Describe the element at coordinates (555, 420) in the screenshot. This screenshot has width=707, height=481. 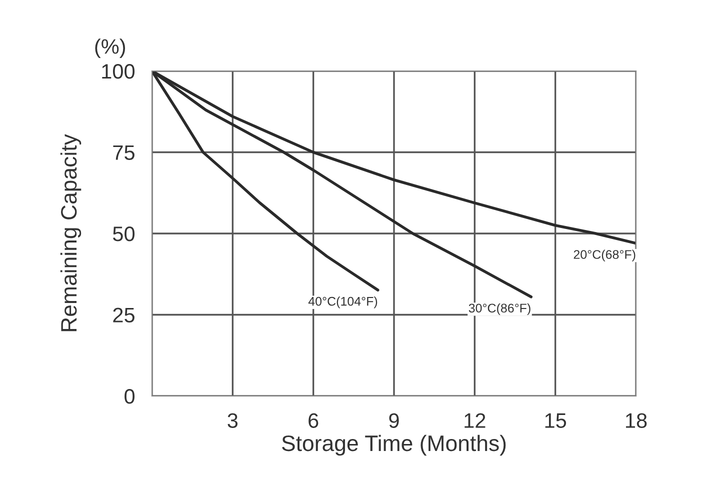
I see `x-tick-label: 15` at that location.